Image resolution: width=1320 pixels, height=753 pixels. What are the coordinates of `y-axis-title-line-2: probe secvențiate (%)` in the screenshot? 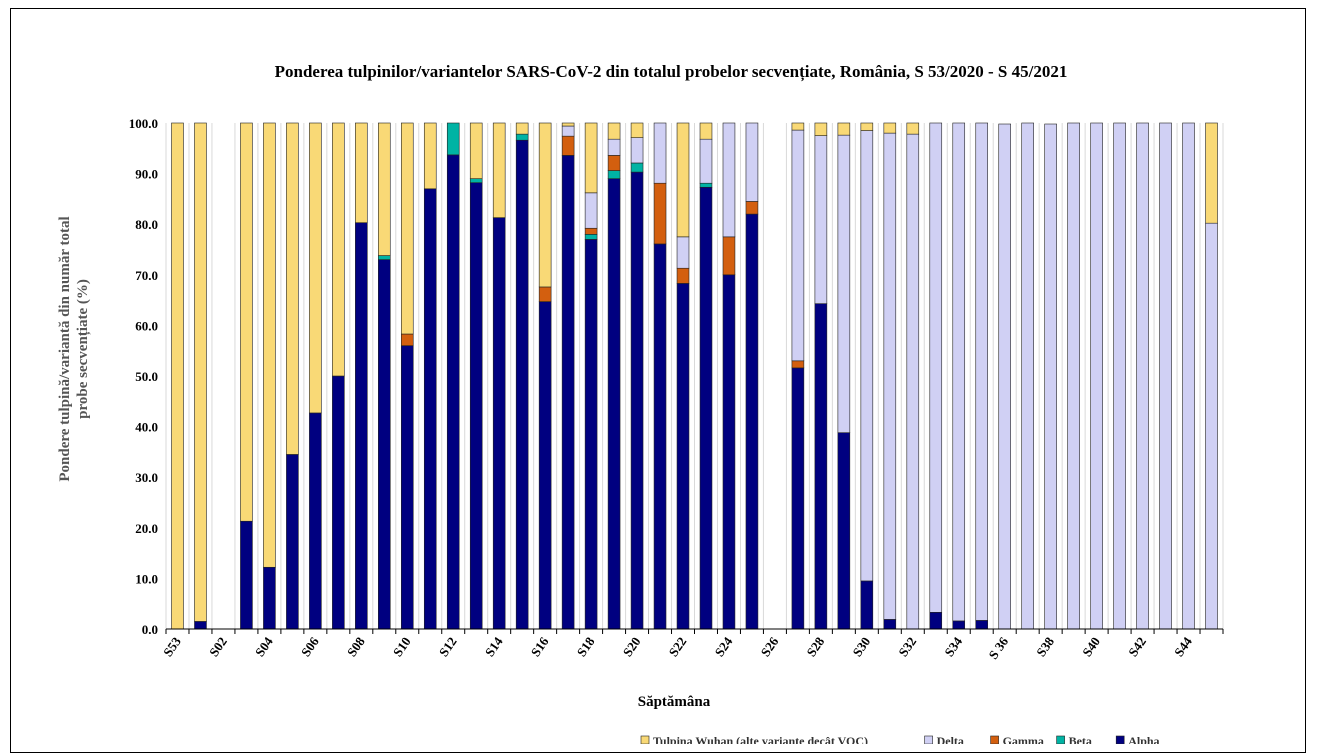 It's located at (83, 349).